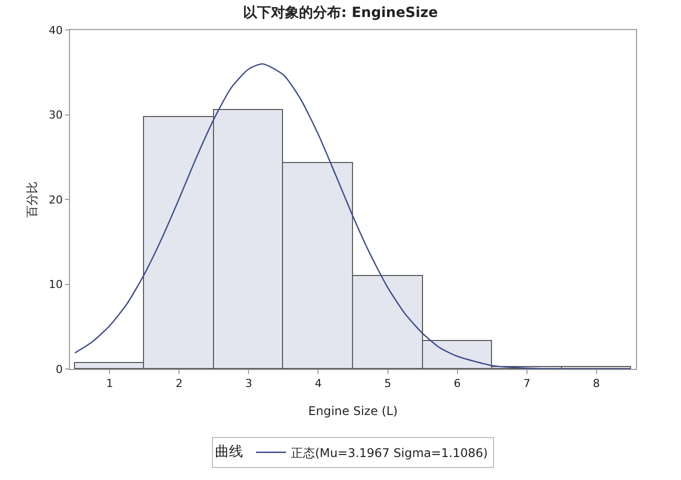  I want to click on legend-label: 正态(Mu=3.1967 Sigma=1.1086), so click(389, 453).